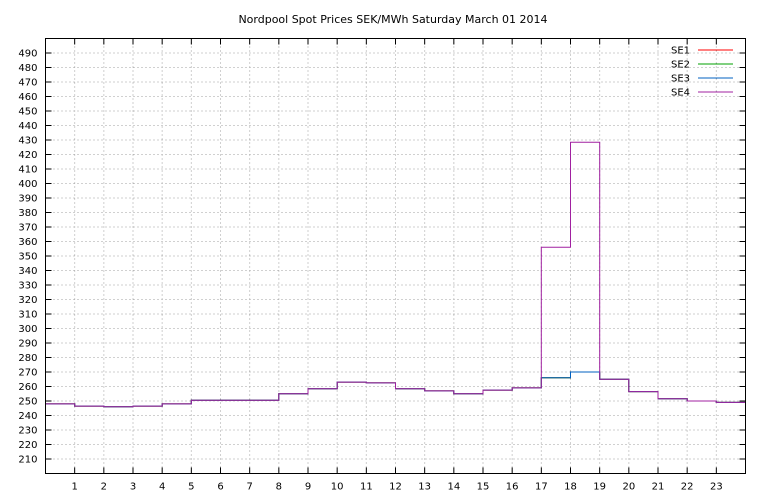 The image size is (768, 500). Describe the element at coordinates (249, 487) in the screenshot. I see `x-tick-label: 7` at that location.